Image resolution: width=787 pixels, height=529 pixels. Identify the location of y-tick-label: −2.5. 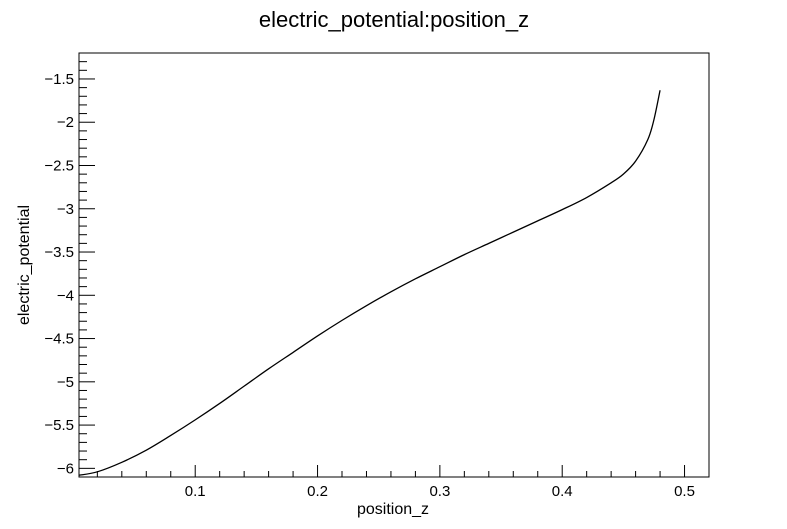
(59, 165).